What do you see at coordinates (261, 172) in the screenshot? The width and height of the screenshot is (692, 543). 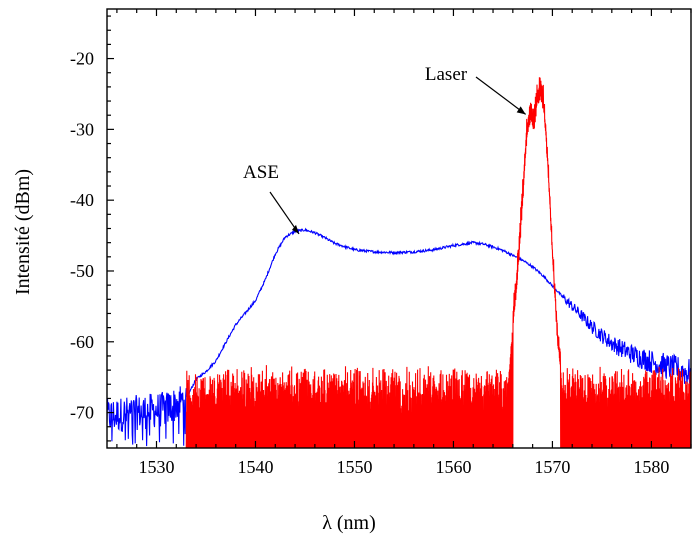 I see `ase-annotation-label: ASE` at bounding box center [261, 172].